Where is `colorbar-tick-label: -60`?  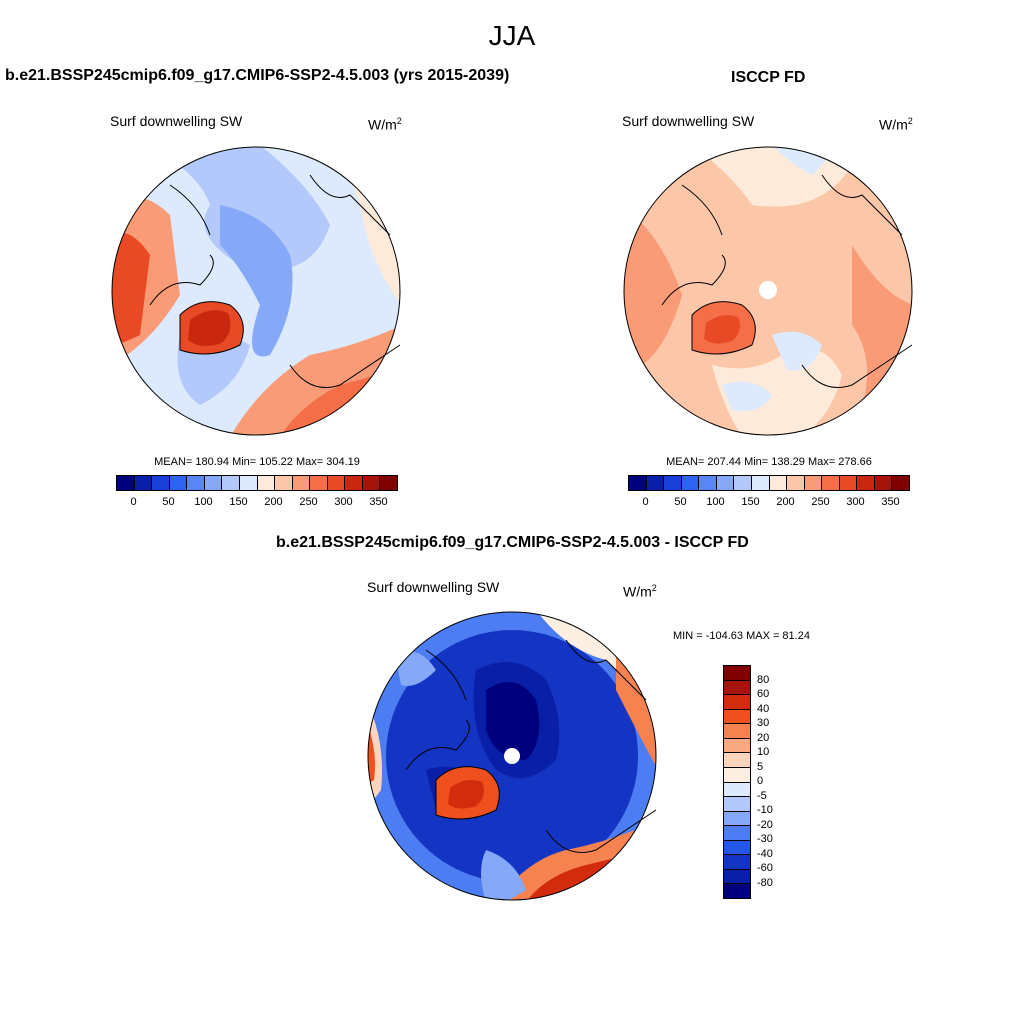 colorbar-tick-label: -60 is located at coordinates (765, 868).